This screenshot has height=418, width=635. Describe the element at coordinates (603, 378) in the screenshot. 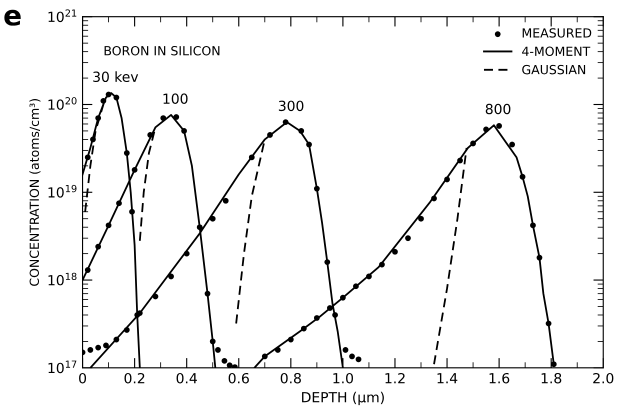

I see `x-tick-label: 2.0` at that location.